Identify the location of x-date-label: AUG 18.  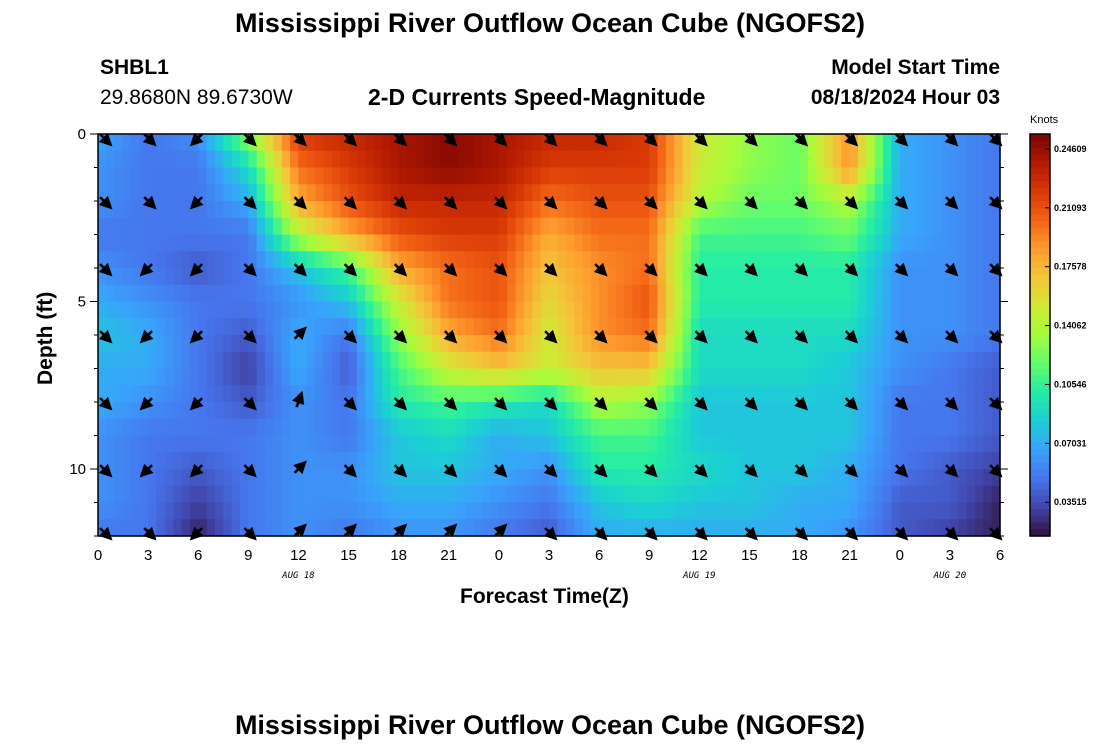
(298, 576).